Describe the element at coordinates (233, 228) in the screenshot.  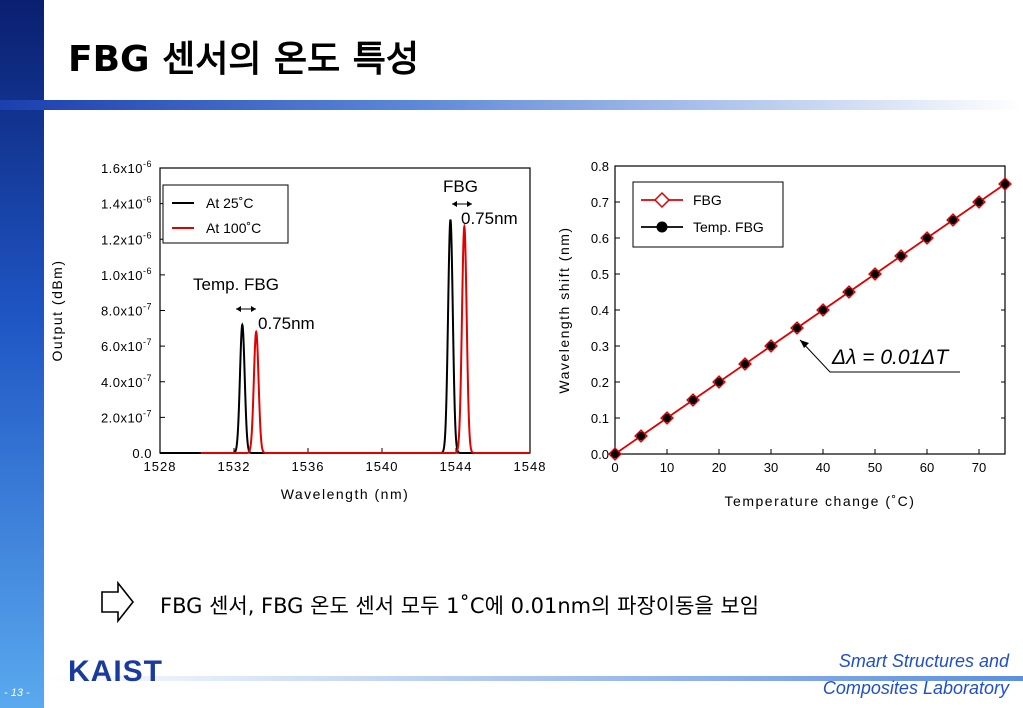
I see `legend-label: At 100˚C` at that location.